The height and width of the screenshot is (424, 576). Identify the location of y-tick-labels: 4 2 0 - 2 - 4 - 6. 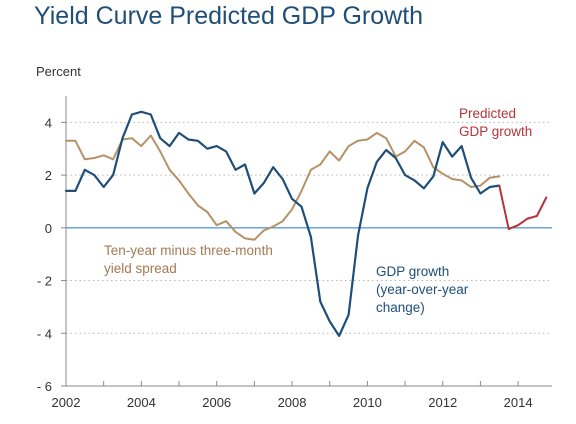
(51, 254).